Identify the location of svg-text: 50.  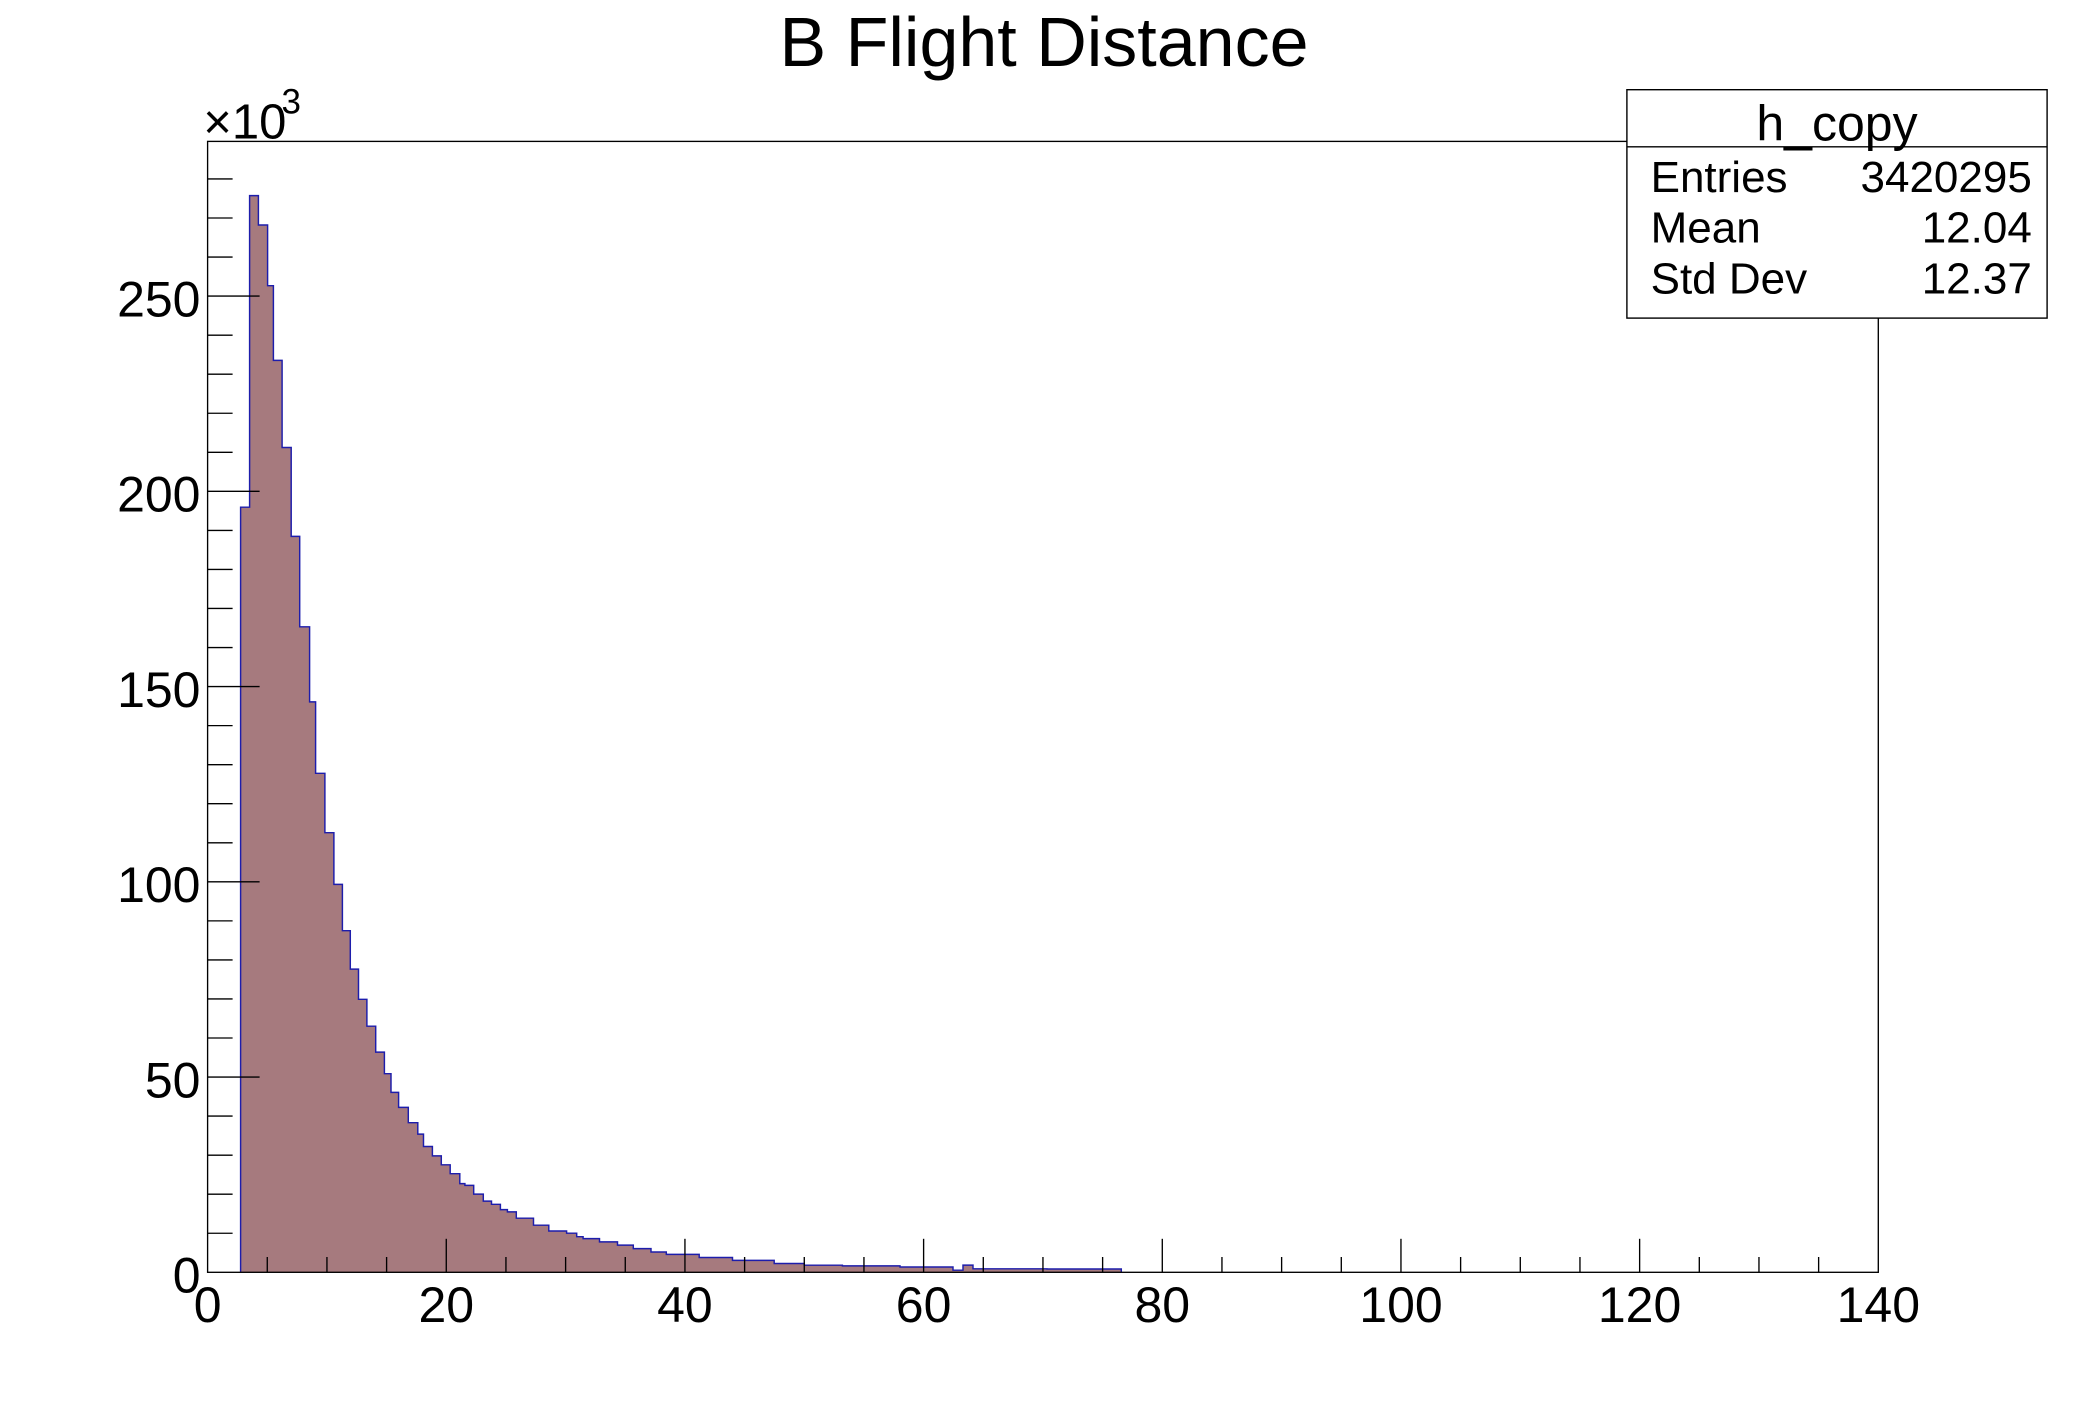
(173, 1080).